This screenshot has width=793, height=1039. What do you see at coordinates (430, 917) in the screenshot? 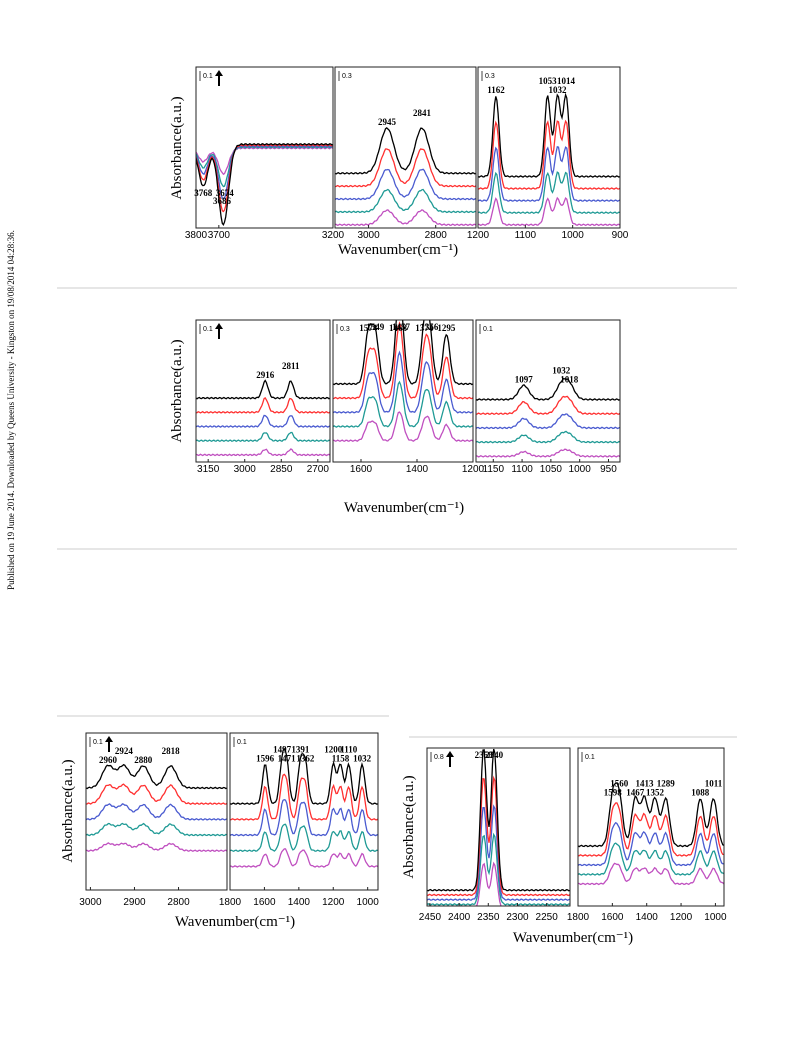
I see `x-tick-label: 2450` at bounding box center [430, 917].